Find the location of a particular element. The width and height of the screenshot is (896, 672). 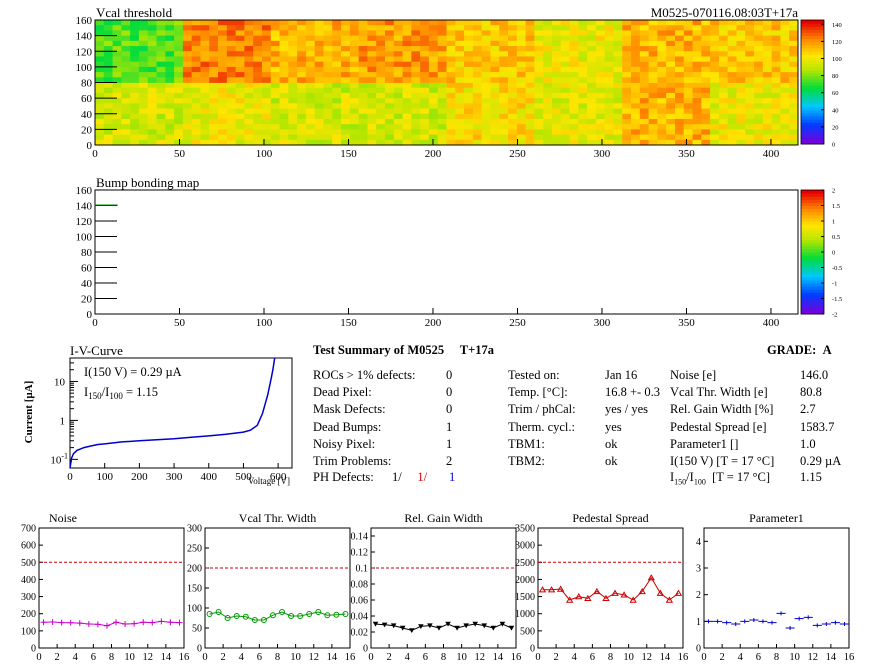

x-tick-label: 250 is located at coordinates (517, 323).